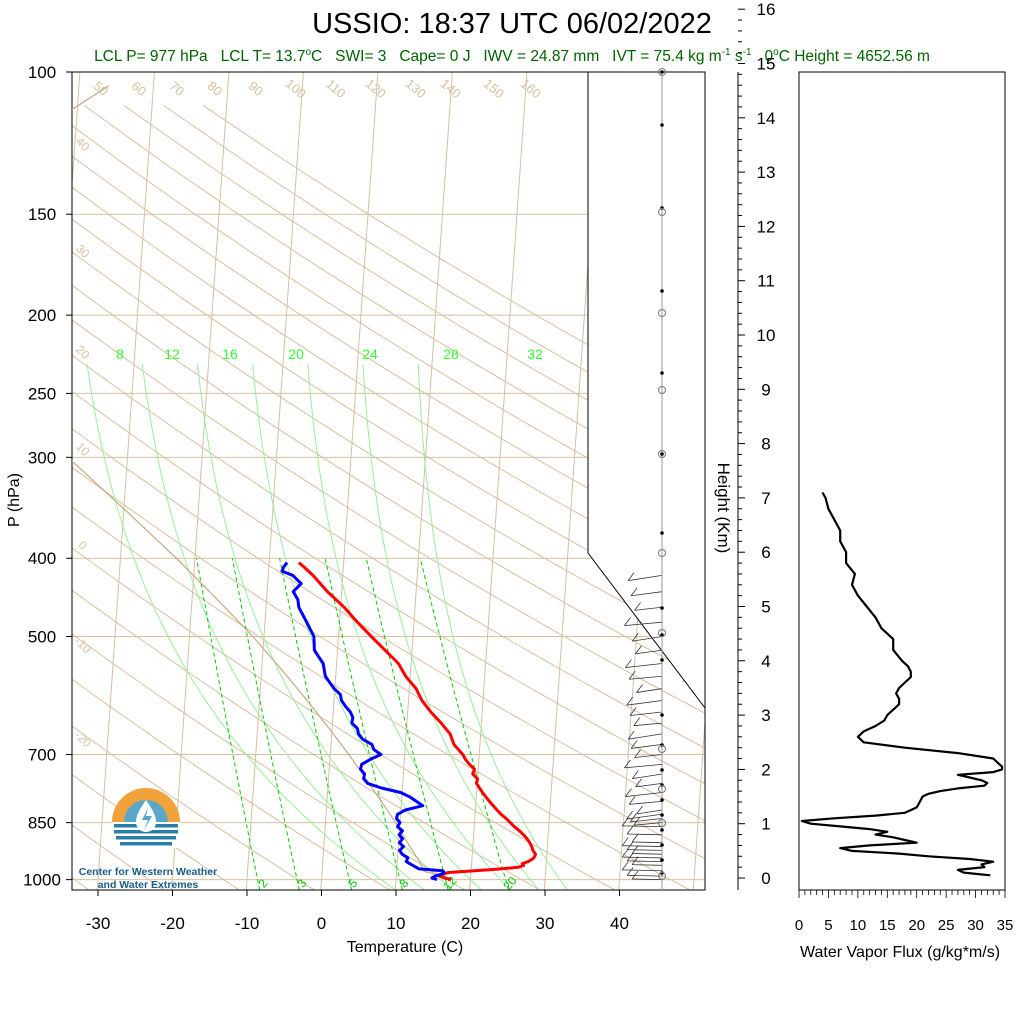 This screenshot has width=1024, height=1024. What do you see at coordinates (42, 457) in the screenshot?
I see `pressure-tick-label: 300` at bounding box center [42, 457].